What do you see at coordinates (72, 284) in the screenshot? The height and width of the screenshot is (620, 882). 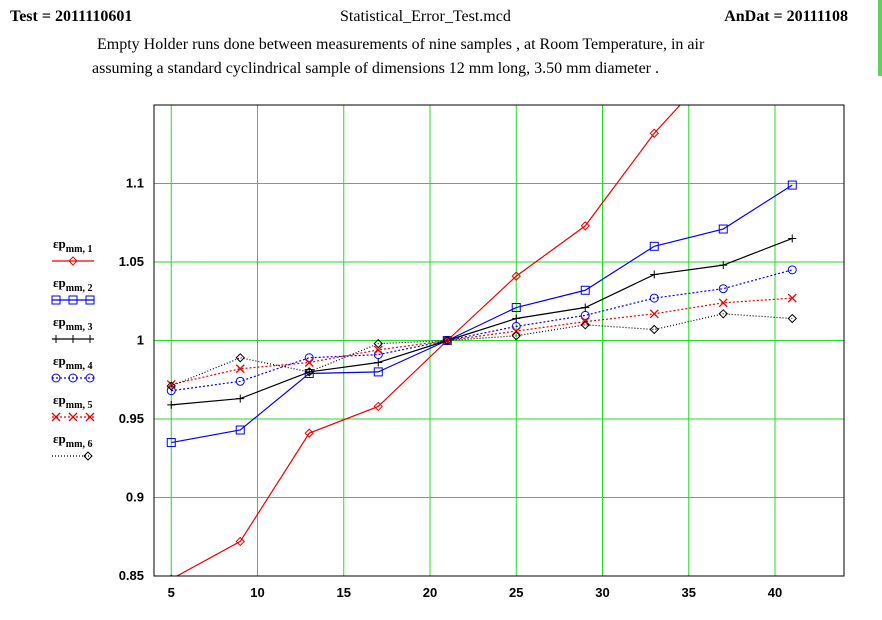 I see `legend-label: εpmm, 2` at bounding box center [72, 284].